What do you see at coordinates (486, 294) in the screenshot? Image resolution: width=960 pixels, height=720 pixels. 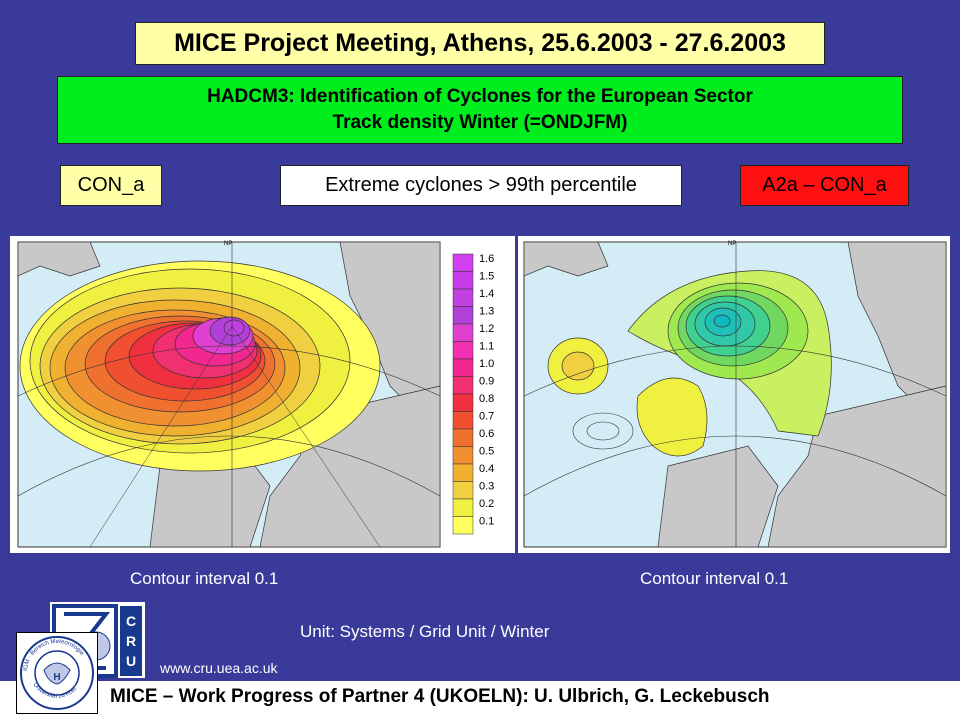 I see `legend-label: 1.4` at bounding box center [486, 294].